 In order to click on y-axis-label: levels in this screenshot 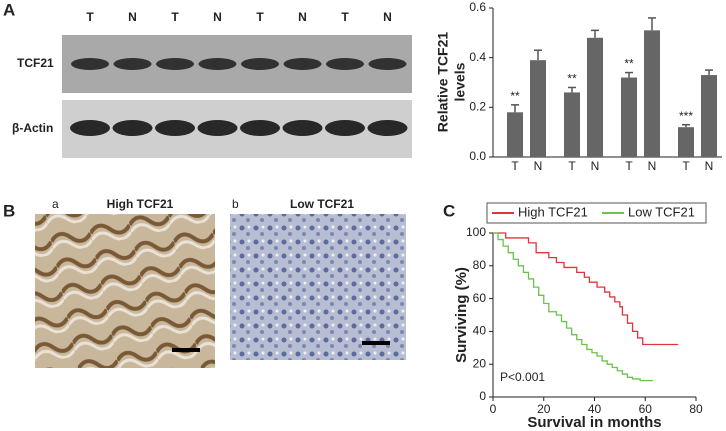, I will do `click(460, 81)`.